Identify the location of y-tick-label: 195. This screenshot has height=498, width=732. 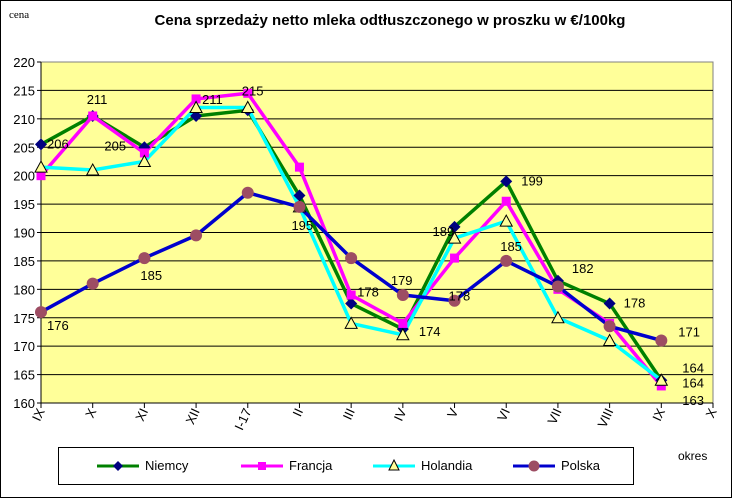
(24, 204).